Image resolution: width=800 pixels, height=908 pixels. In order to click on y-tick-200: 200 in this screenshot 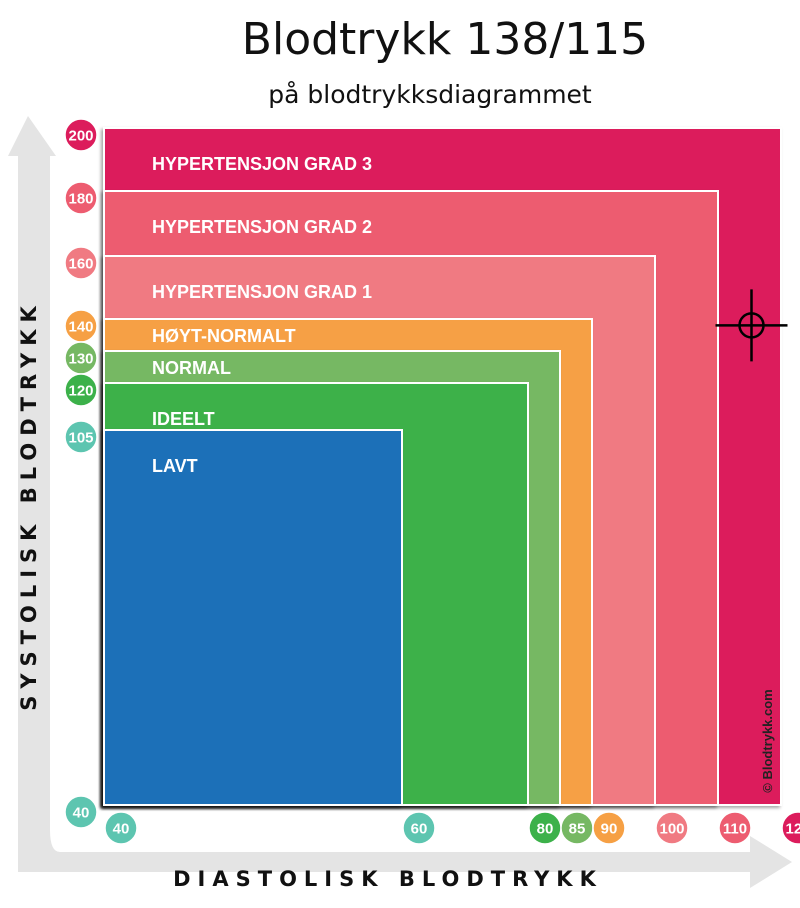, I will do `click(81, 135)`.